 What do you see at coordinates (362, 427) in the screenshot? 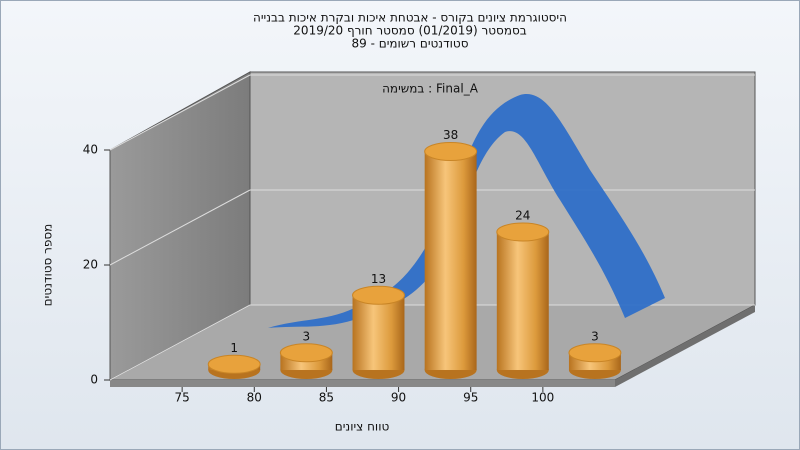
I see `x-axis-label: טווח ציונים` at bounding box center [362, 427].